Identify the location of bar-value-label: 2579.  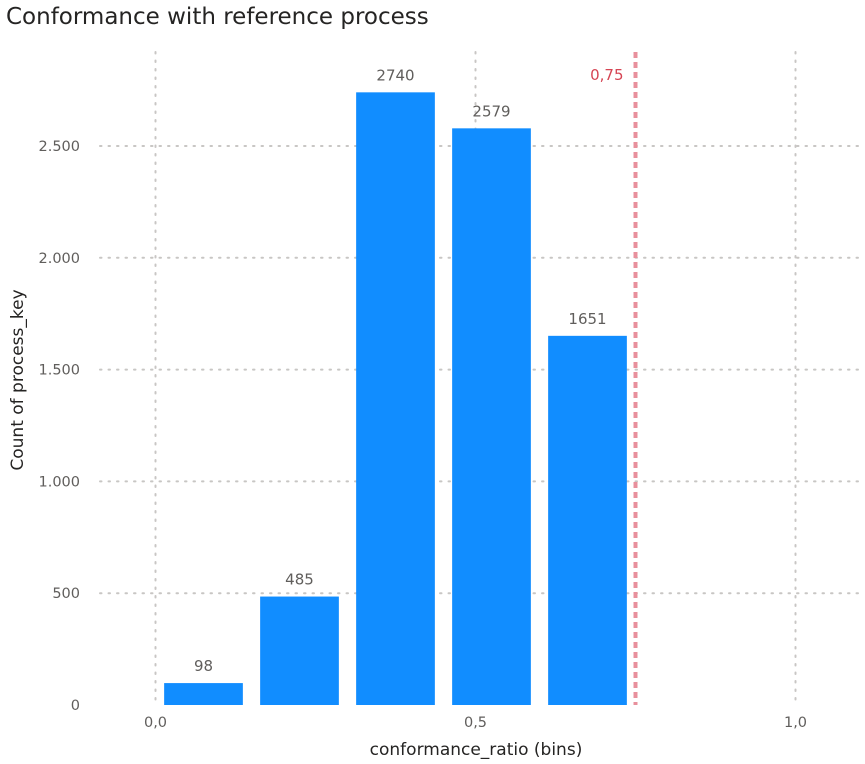
(491, 111).